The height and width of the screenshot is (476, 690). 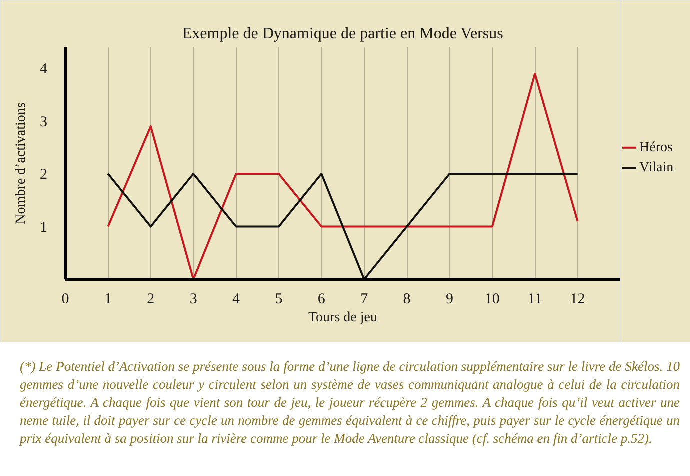 I want to click on y-tick-label: 1, so click(x=44, y=228).